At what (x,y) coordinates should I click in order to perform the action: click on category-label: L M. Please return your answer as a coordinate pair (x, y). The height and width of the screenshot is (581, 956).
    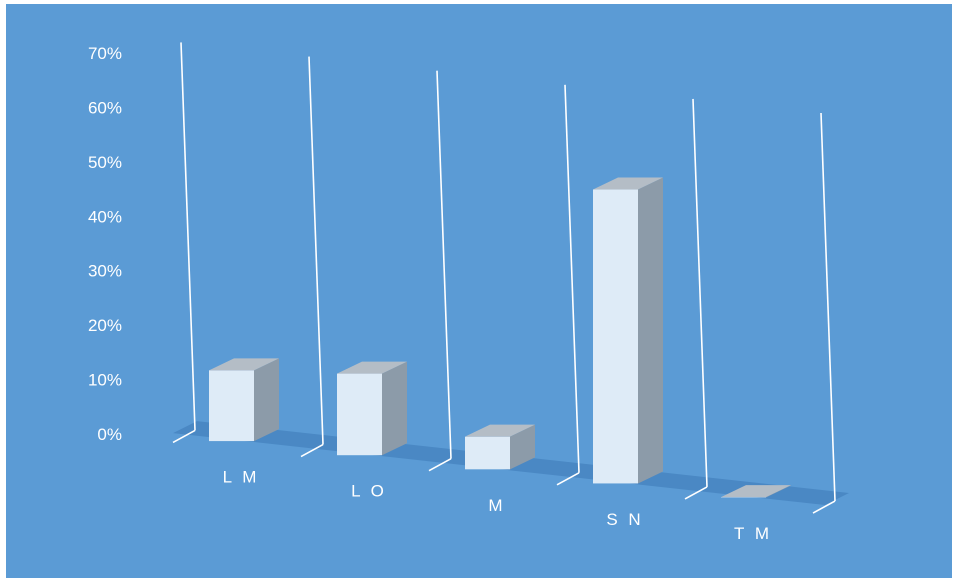
    Looking at the image, I should click on (241, 477).